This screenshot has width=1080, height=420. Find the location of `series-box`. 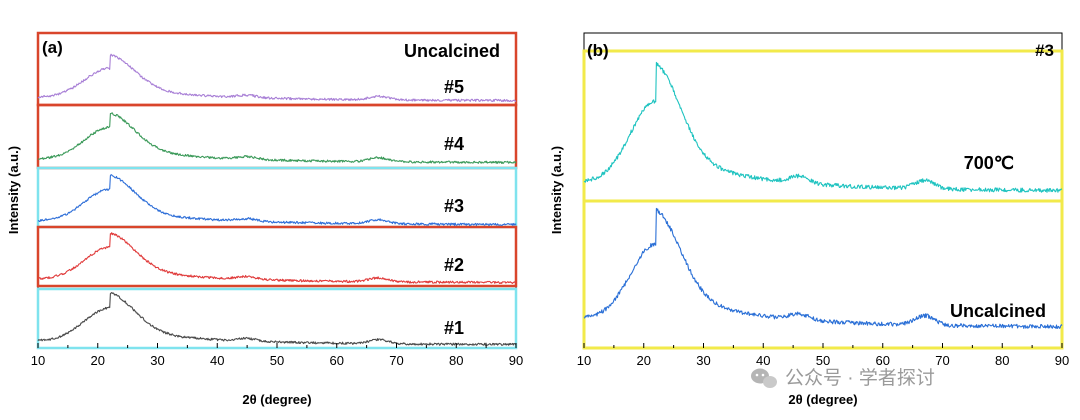

series-box is located at coordinates (277, 256).